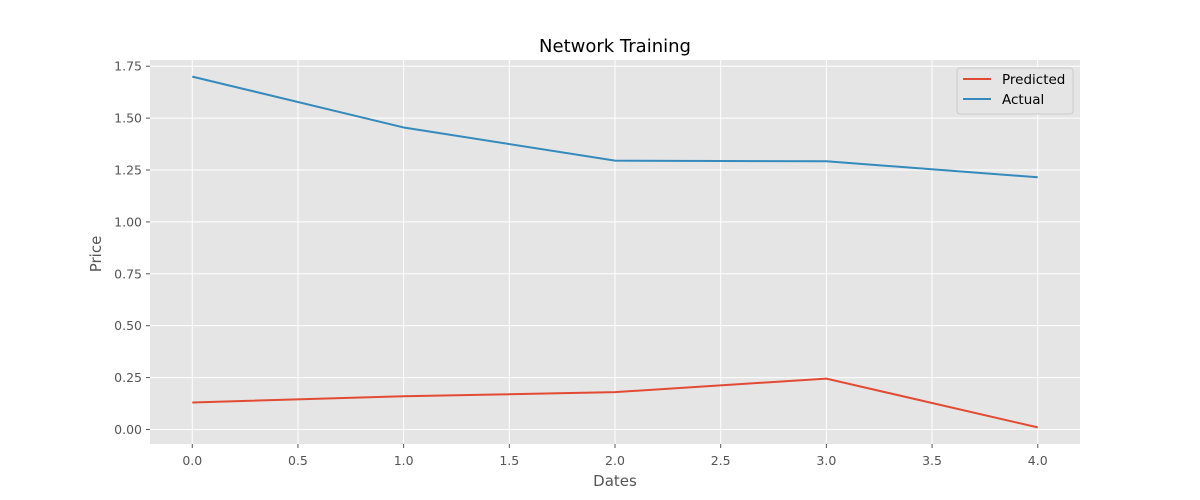 Image resolution: width=1200 pixels, height=500 pixels. I want to click on series-line-actual, so click(615, 127).